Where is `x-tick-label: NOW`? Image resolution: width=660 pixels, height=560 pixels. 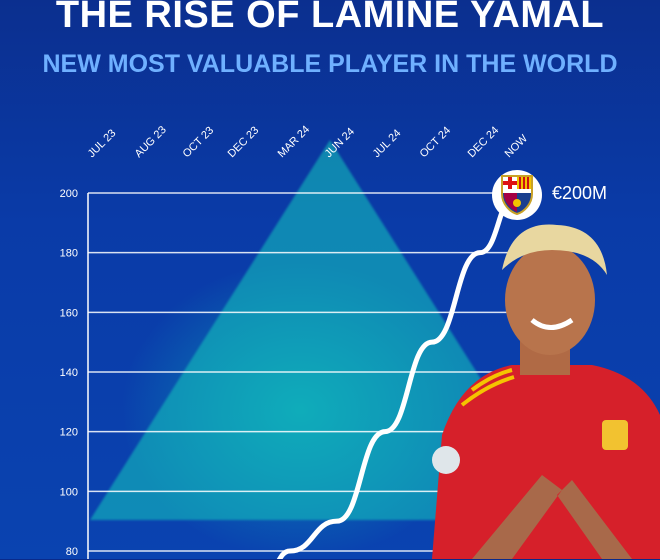
x-tick-label: NOW is located at coordinates (517, 146).